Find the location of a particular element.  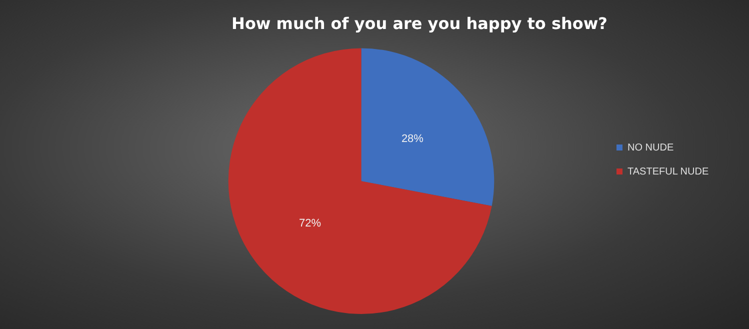

data-label: 28% is located at coordinates (412, 138).